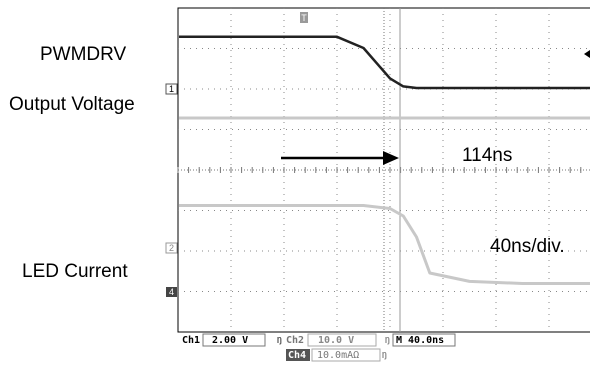  I want to click on svg-text: T, so click(304, 18).